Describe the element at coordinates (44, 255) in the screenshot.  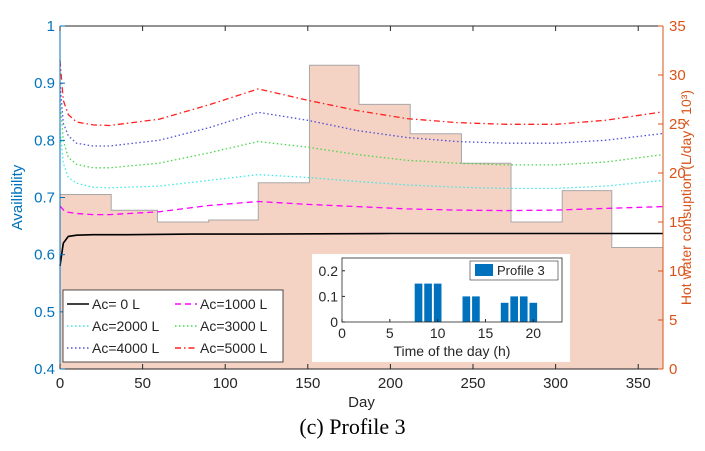
I see `left-y-tick-label: 0.6` at that location.